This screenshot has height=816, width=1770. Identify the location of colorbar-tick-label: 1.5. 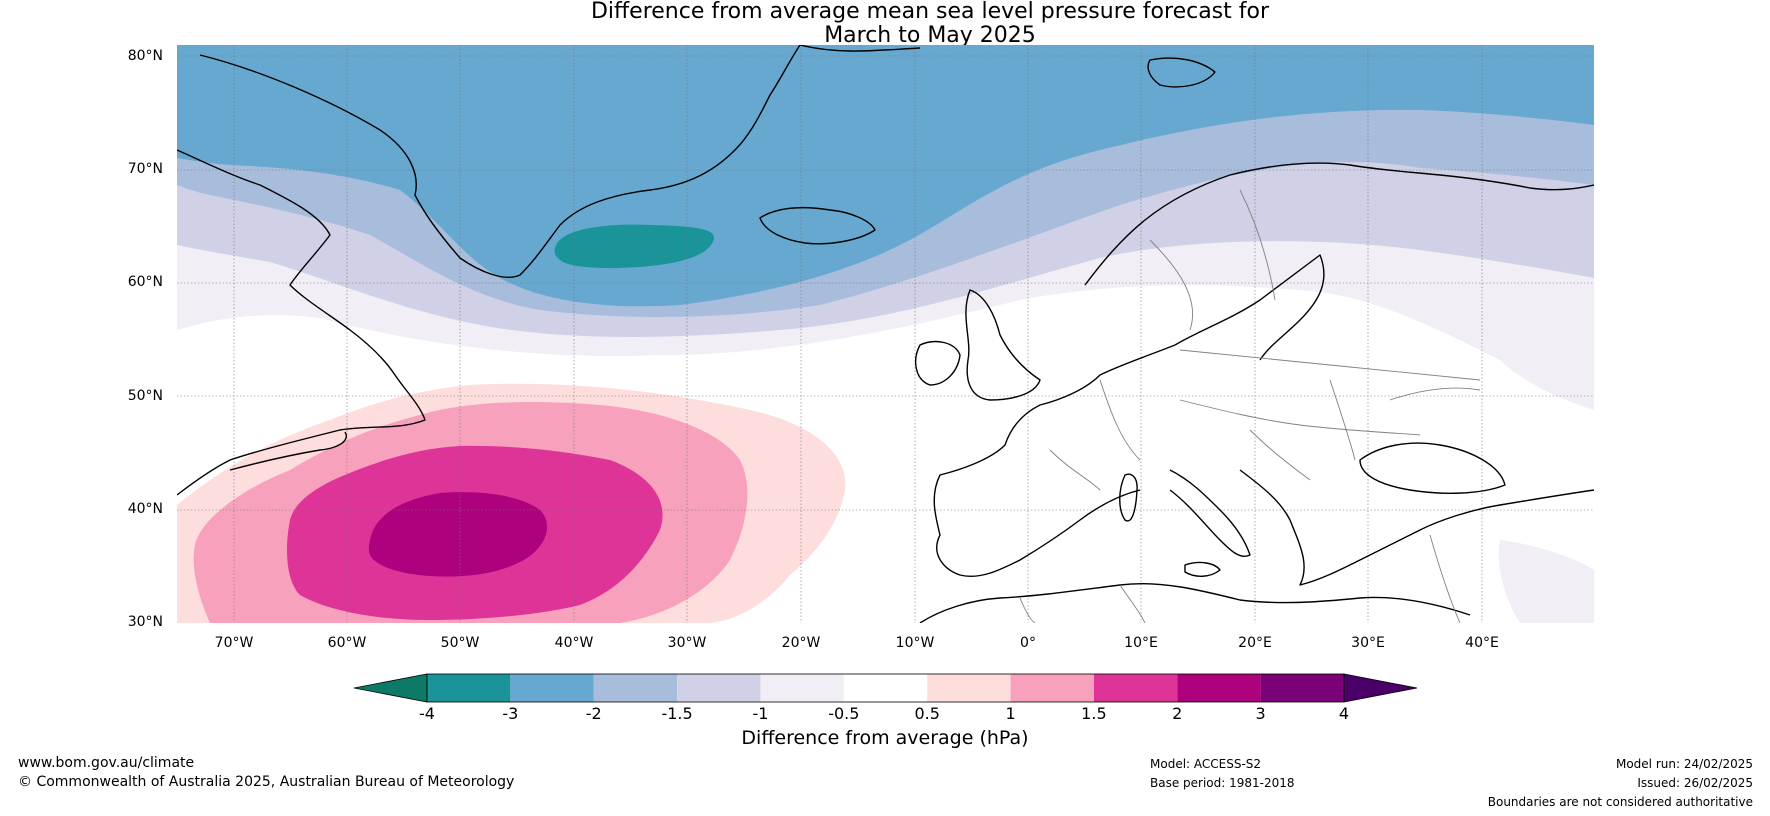
(1094, 713).